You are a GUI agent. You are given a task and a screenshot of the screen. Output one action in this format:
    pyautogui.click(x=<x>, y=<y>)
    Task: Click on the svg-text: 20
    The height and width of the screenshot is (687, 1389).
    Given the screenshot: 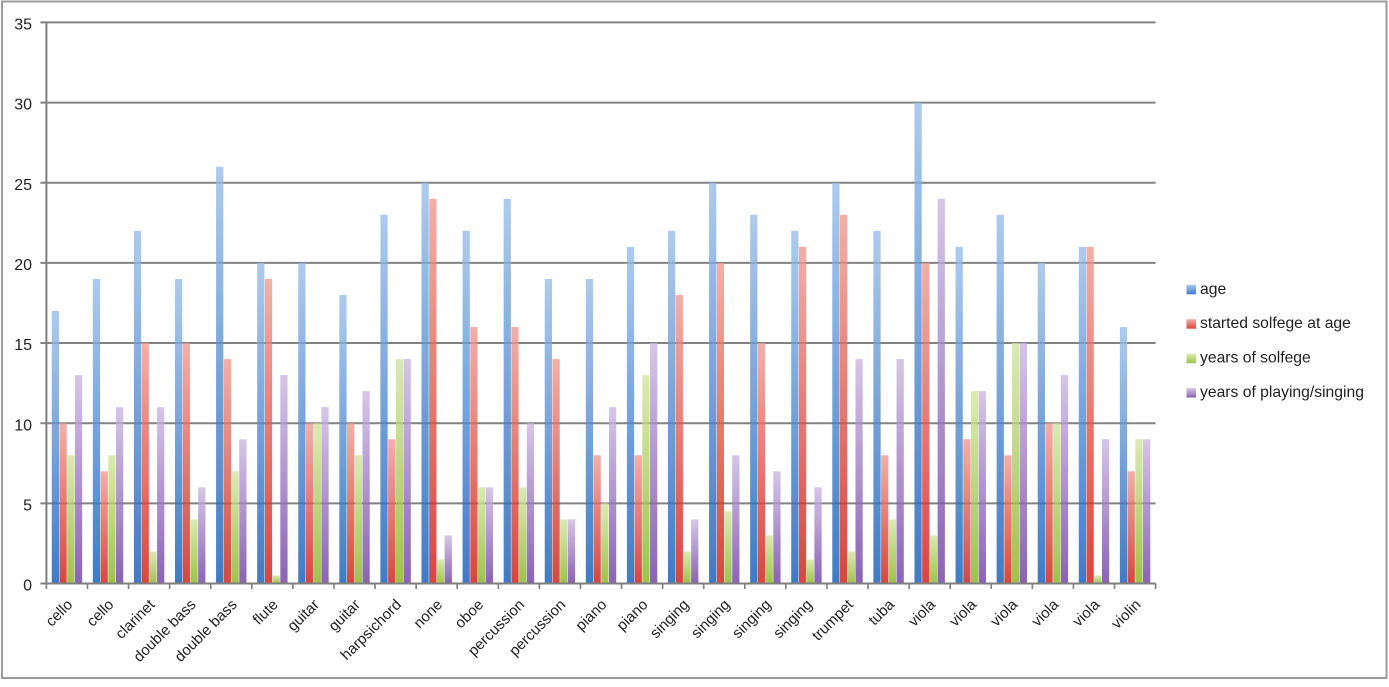 What is the action you would take?
    pyautogui.click(x=23, y=265)
    